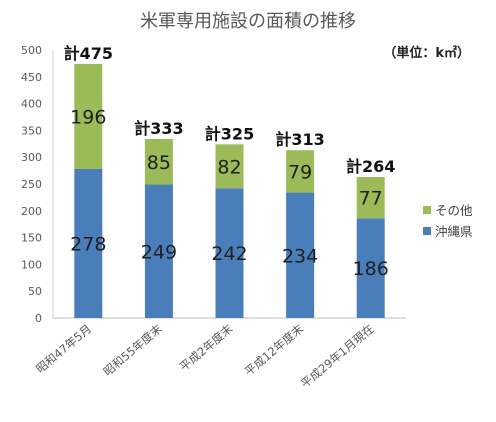 This screenshot has width=496, height=422. What do you see at coordinates (31, 238) in the screenshot?
I see `y-tick-label: 150` at bounding box center [31, 238].